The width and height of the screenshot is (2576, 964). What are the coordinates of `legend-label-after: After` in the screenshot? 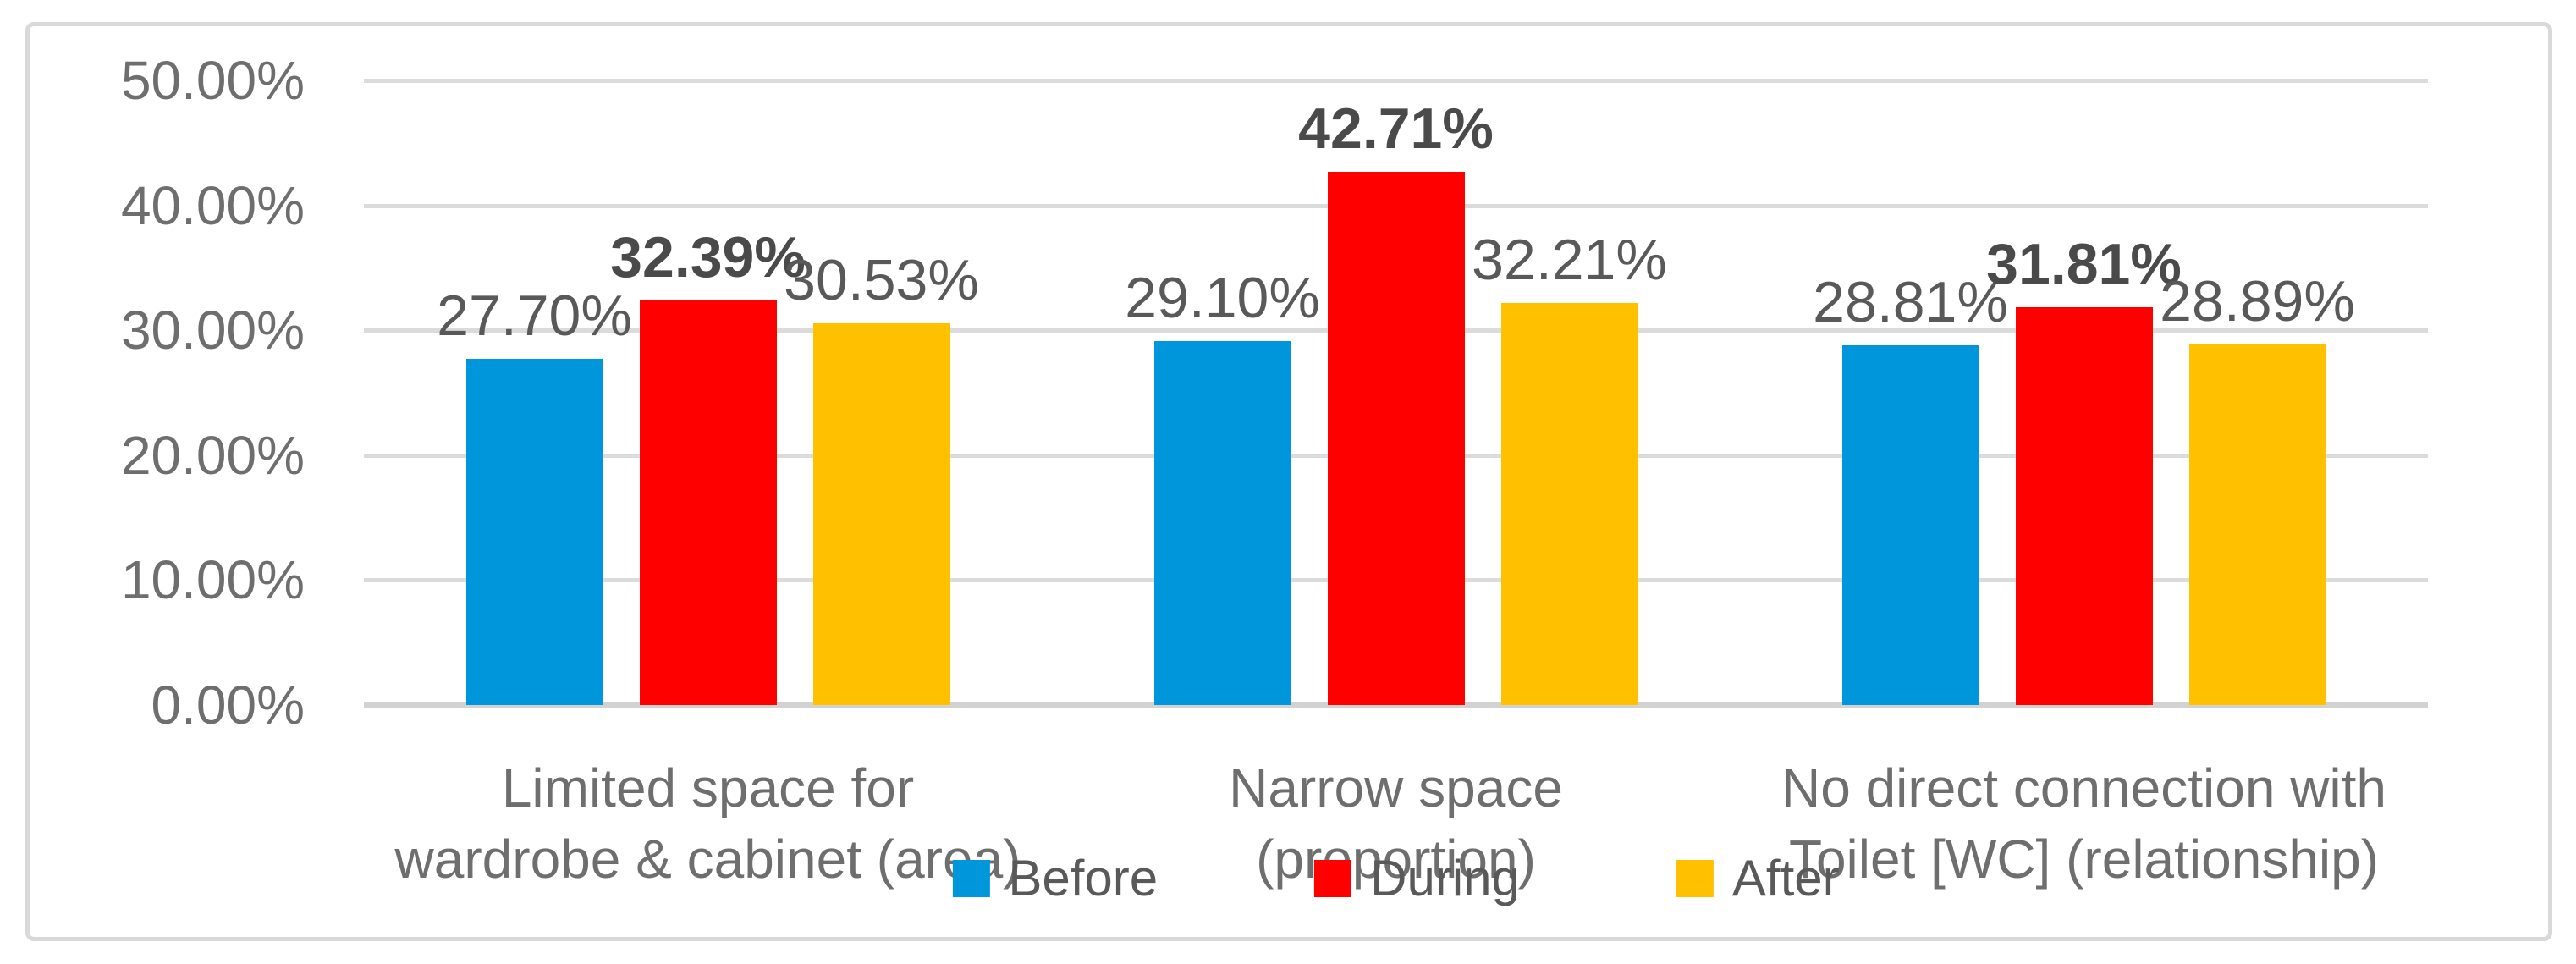 It's located at (1785, 878).